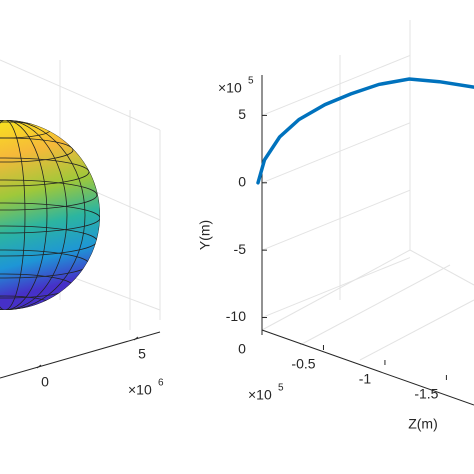  What do you see at coordinates (260, 395) in the screenshot?
I see `z-multiplier: ×10` at bounding box center [260, 395].